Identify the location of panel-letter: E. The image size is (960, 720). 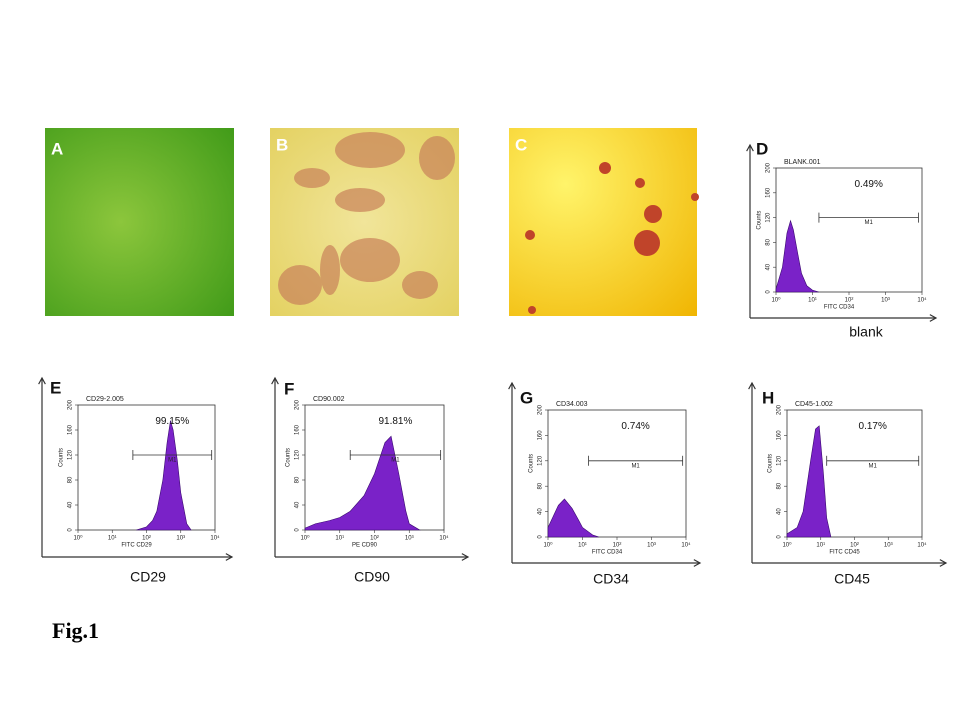
(55, 387).